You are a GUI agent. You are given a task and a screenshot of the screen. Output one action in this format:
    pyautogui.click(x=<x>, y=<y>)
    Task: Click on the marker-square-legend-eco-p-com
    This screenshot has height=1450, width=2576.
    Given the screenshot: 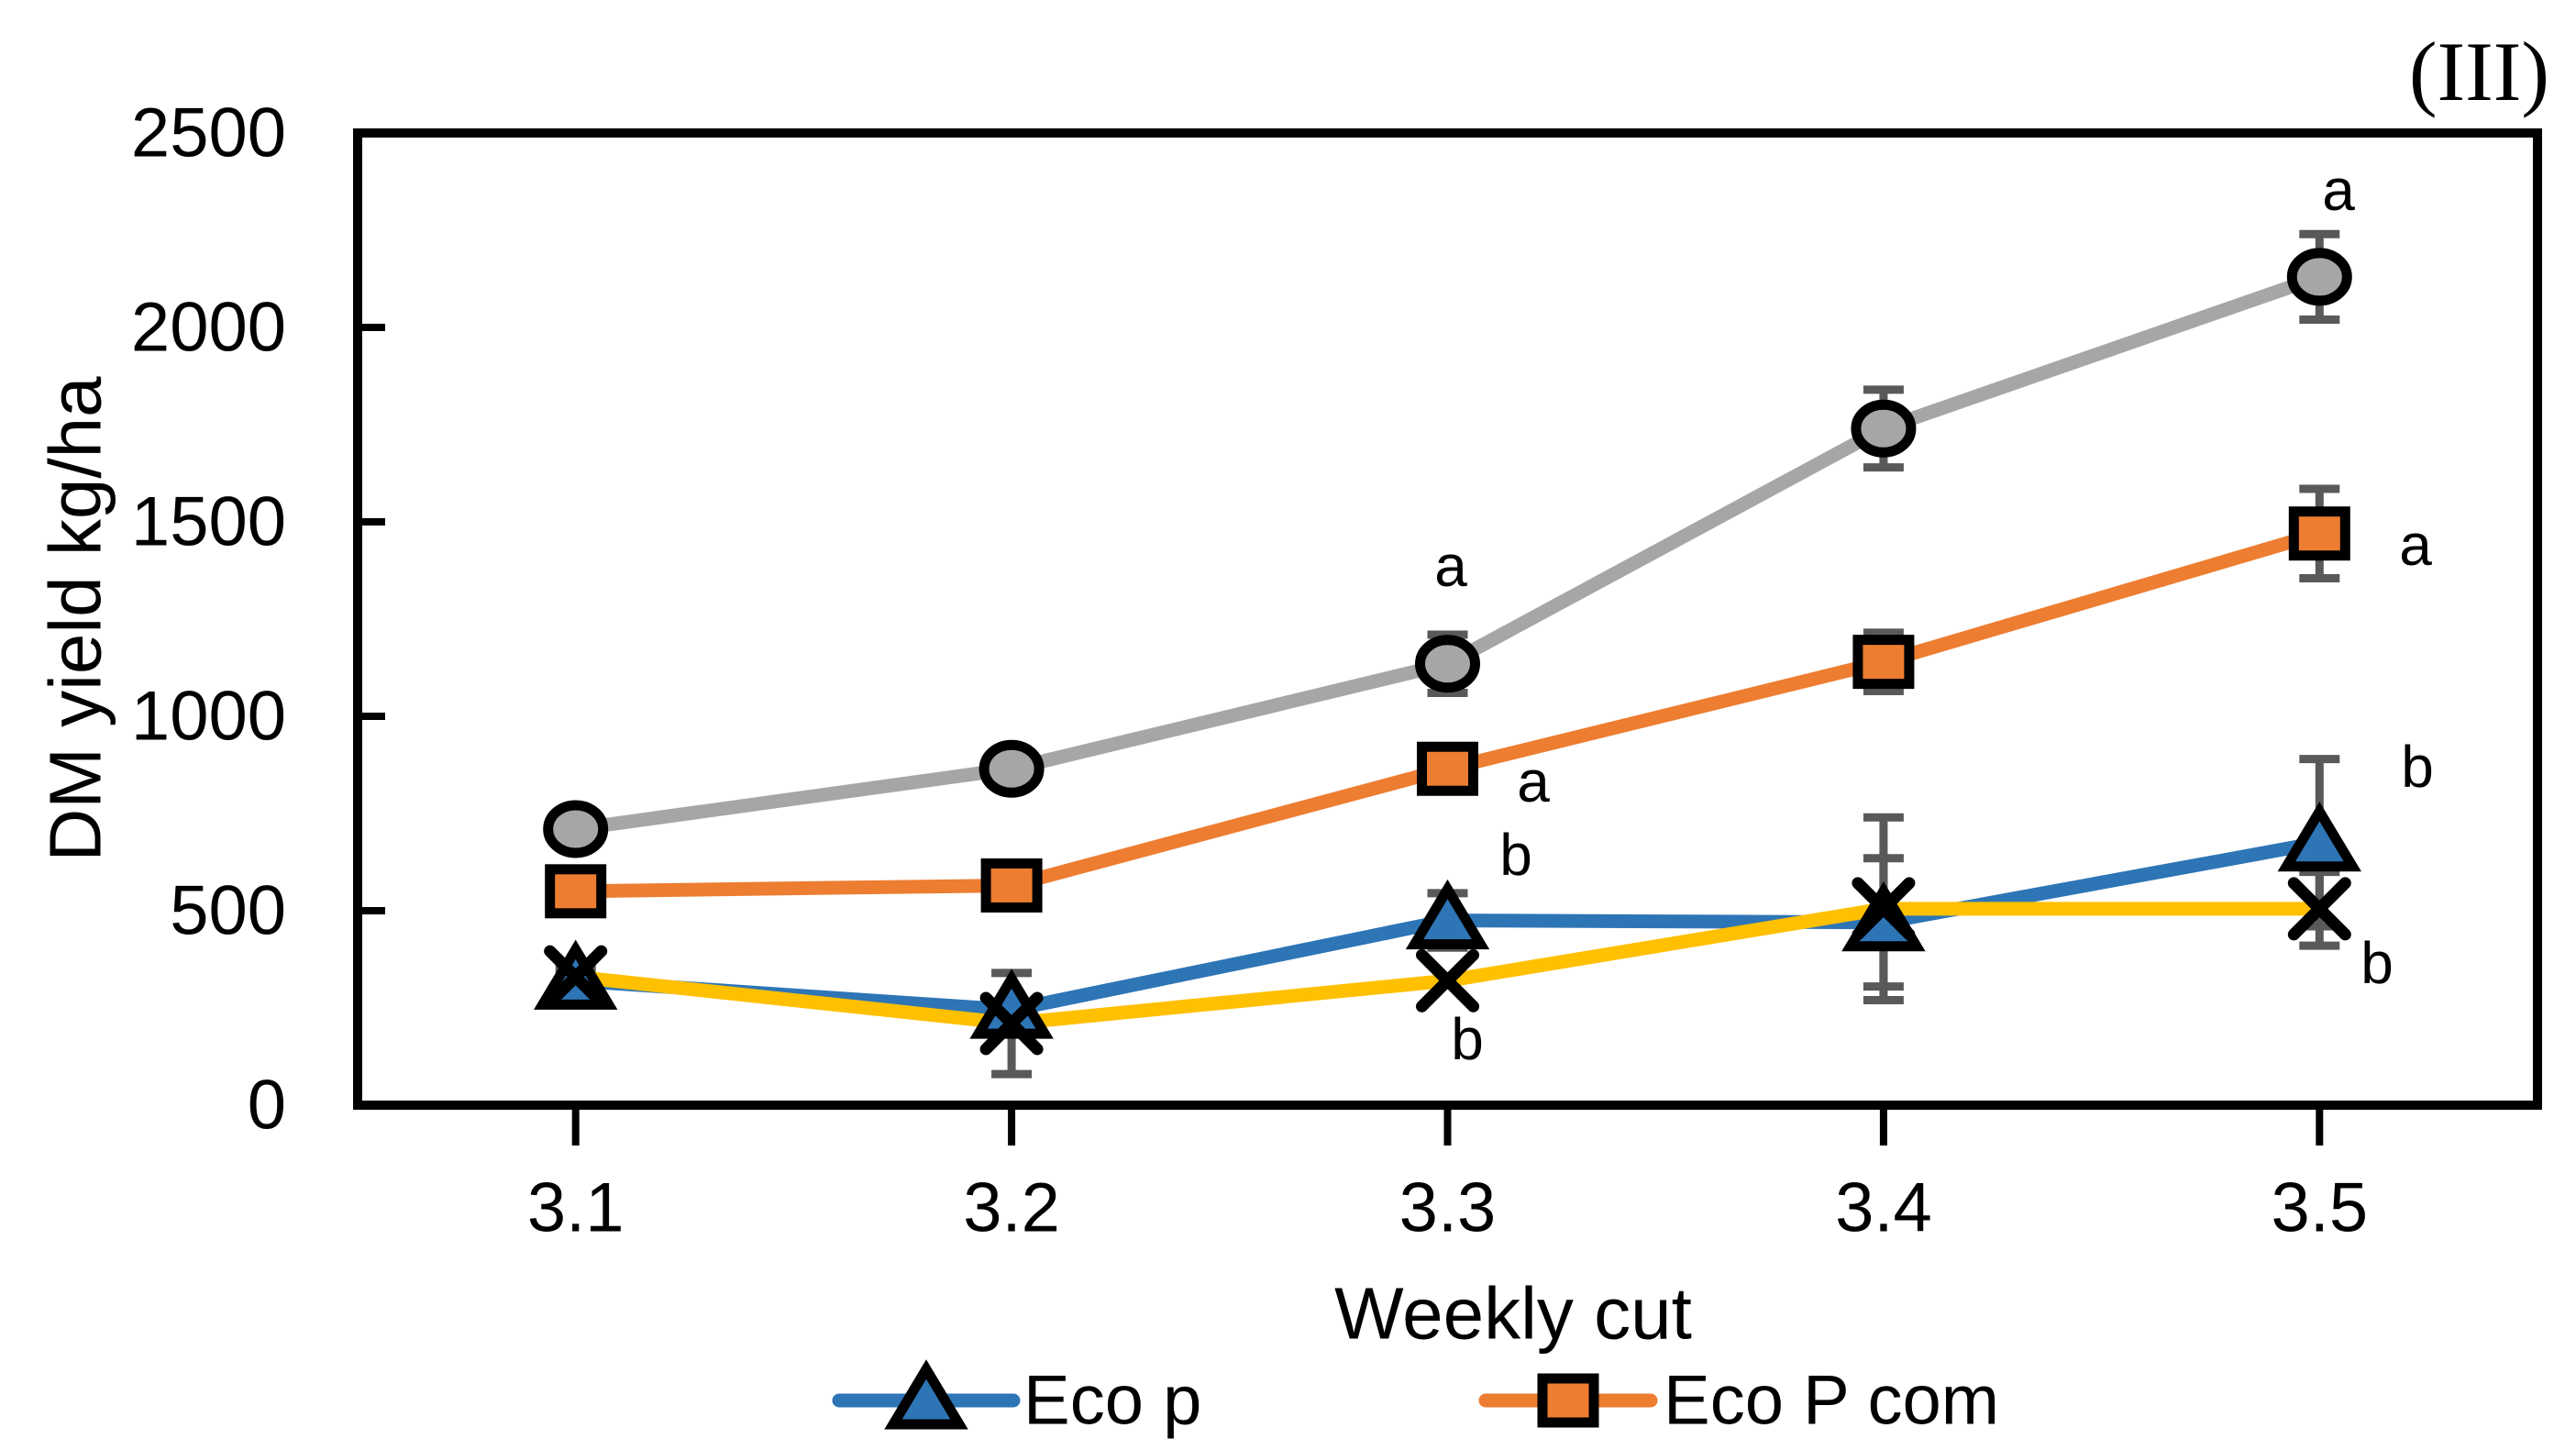 What is the action you would take?
    pyautogui.click(x=1568, y=1400)
    